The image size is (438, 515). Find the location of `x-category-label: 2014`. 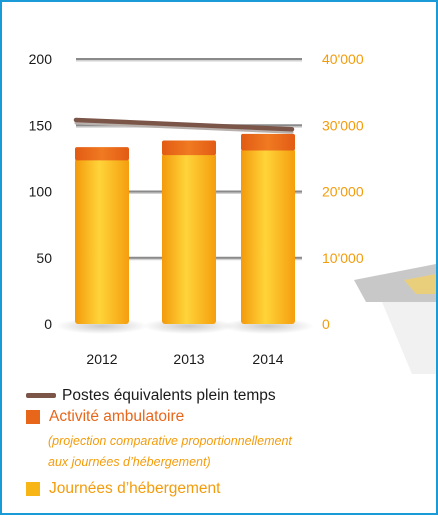

x-category-label: 2014 is located at coordinates (267, 359).